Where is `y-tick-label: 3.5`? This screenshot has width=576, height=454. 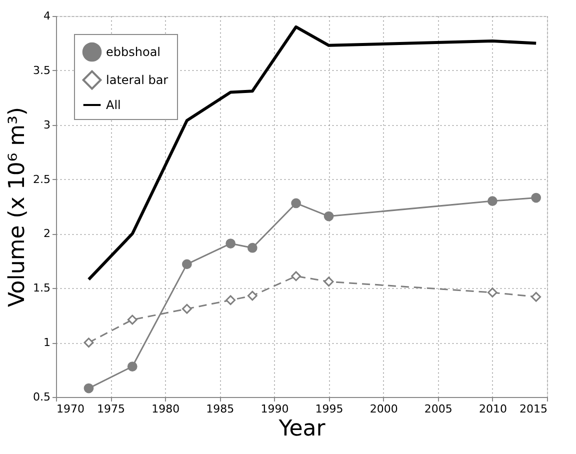 y-tick-label: 3.5 is located at coordinates (41, 70).